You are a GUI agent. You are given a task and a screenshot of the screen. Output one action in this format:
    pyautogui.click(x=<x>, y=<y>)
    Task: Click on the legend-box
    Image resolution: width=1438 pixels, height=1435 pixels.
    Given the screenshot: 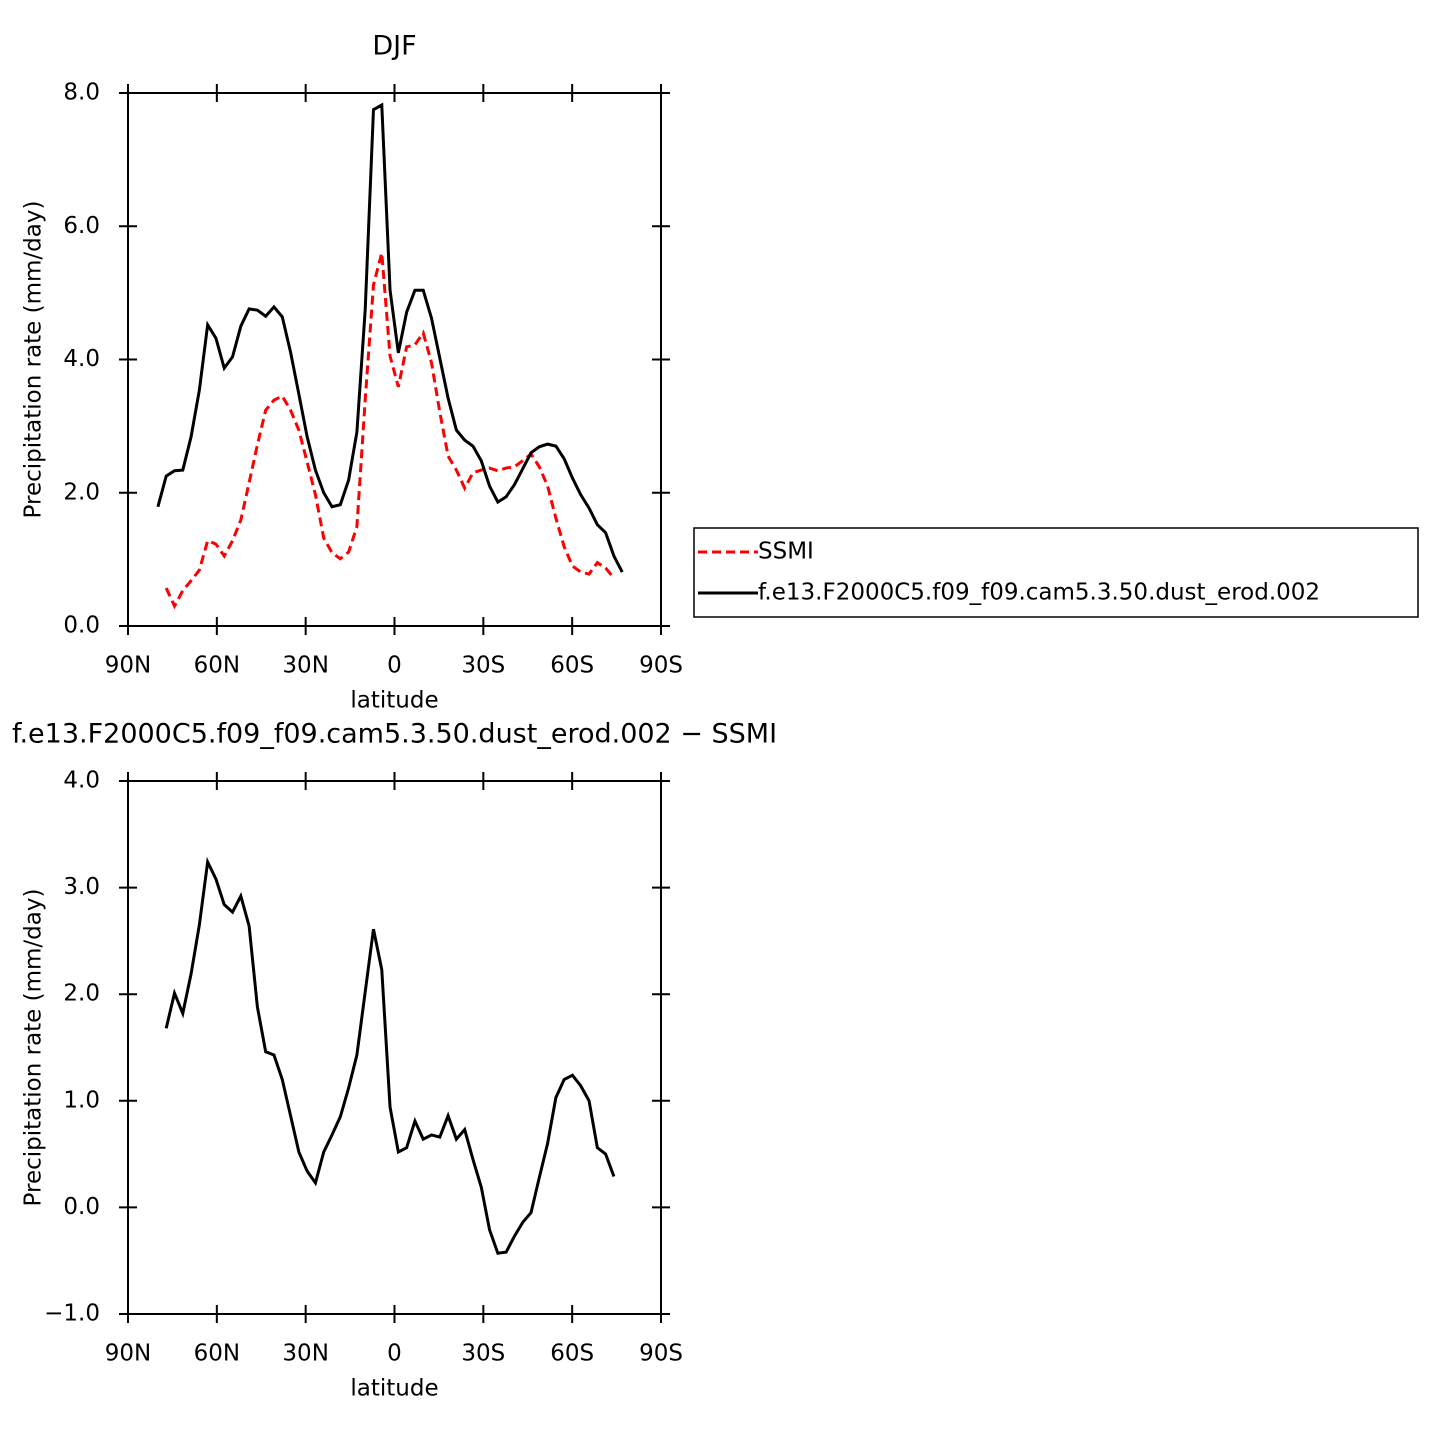 What is the action you would take?
    pyautogui.click(x=1056, y=572)
    